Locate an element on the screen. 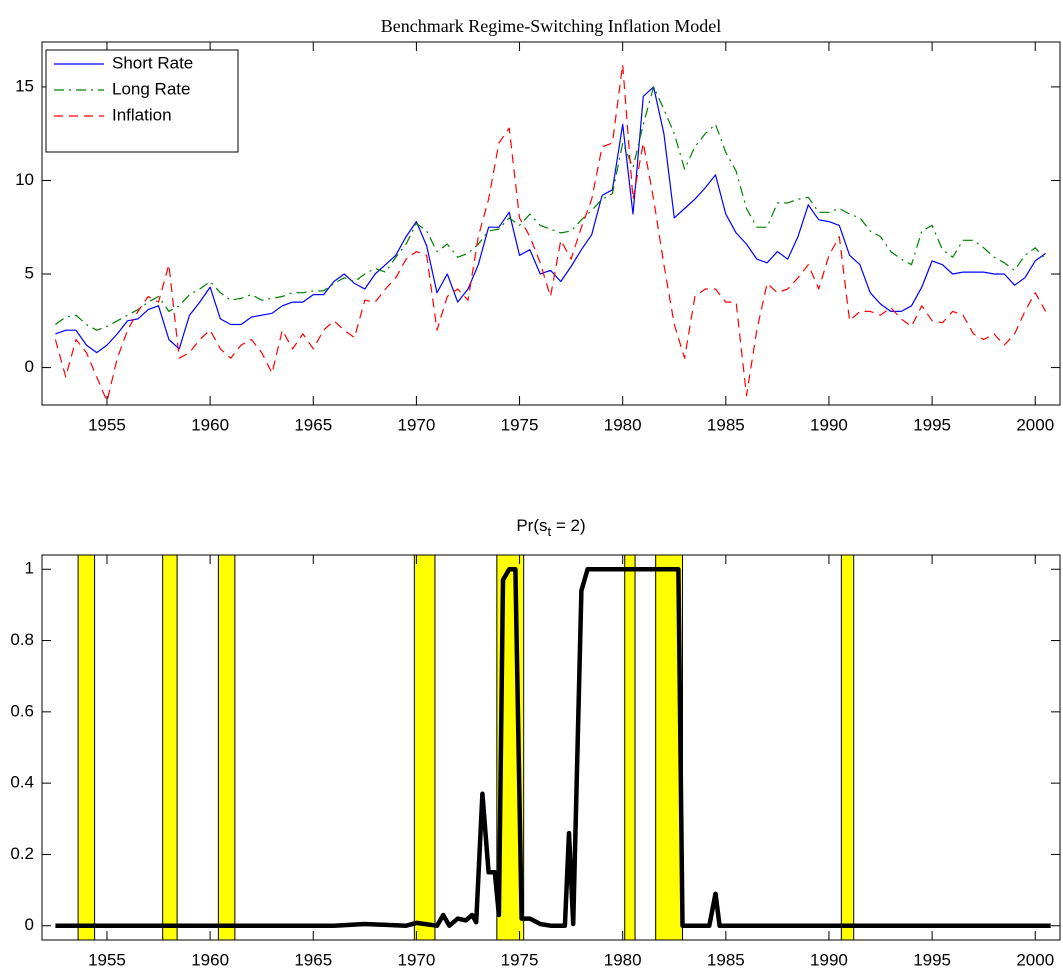  legend-label: Long Rate is located at coordinates (151, 88).